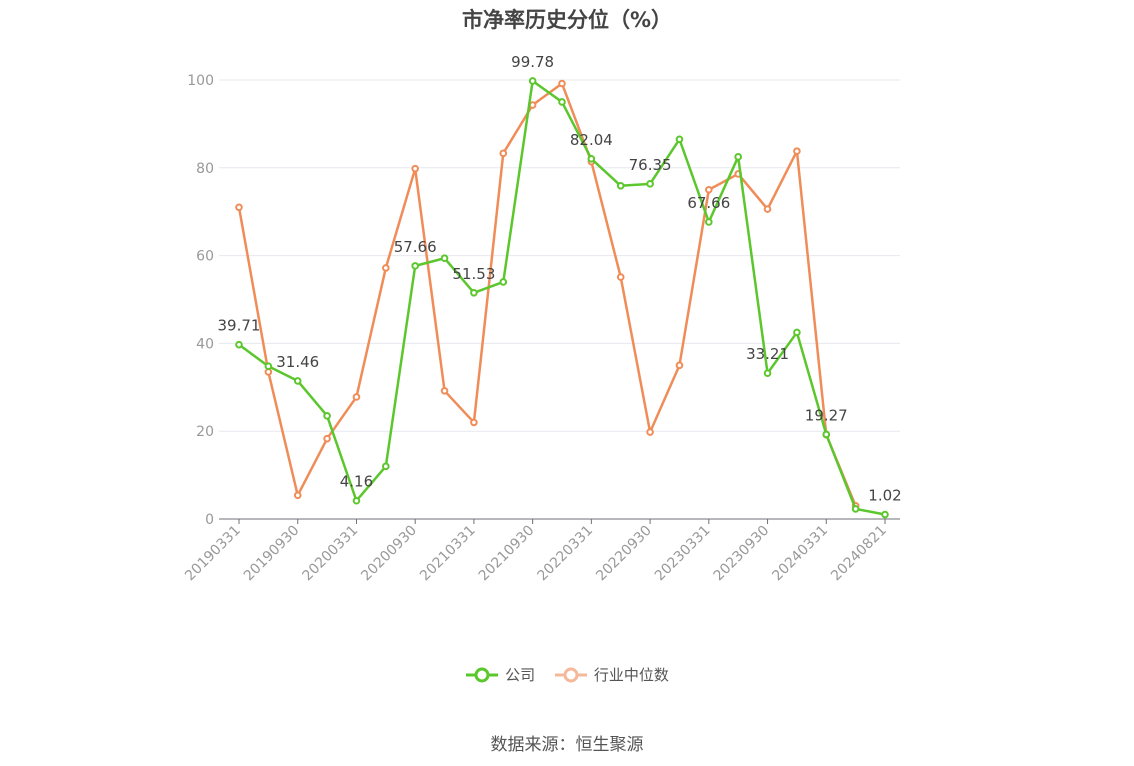 Image resolution: width=1134 pixels, height=766 pixels. Describe the element at coordinates (826, 415) in the screenshot. I see `data-label: 19.27` at that location.